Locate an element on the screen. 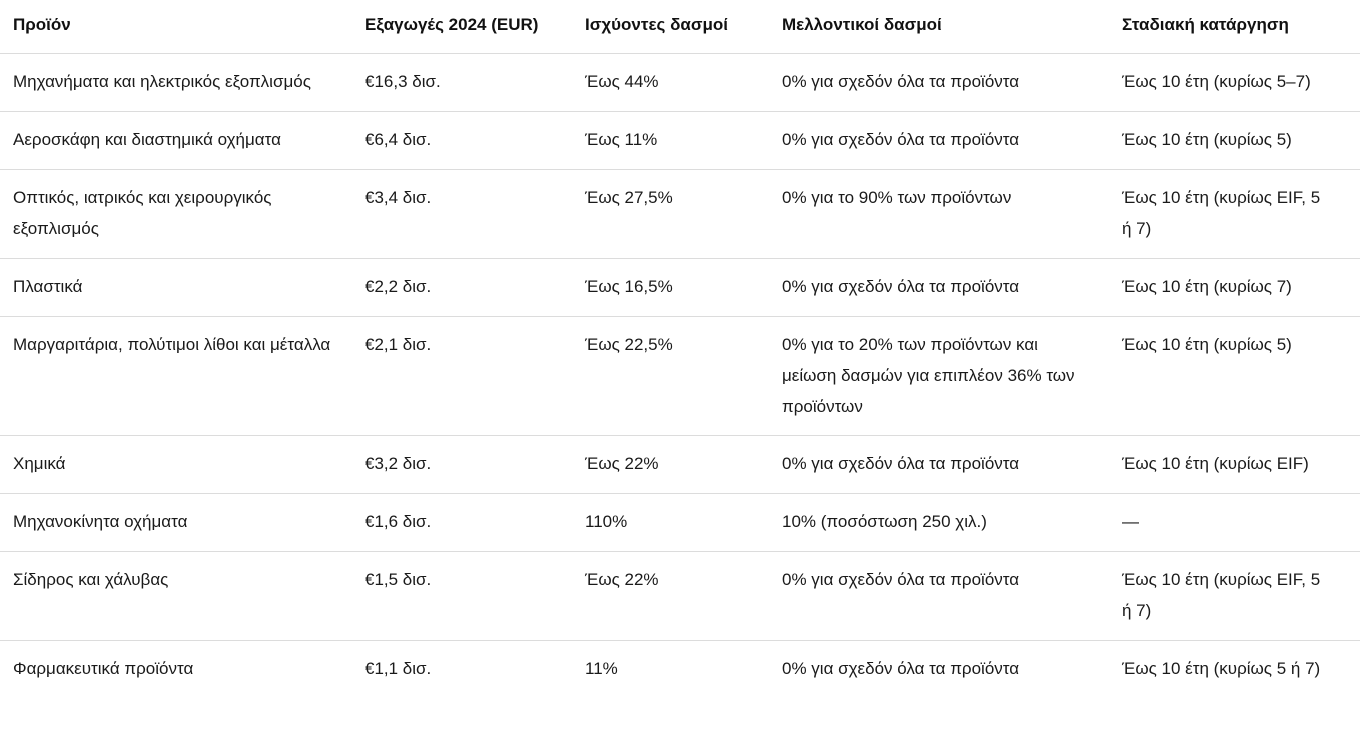 The width and height of the screenshot is (1360, 739). cell-current-tariffs: 110% is located at coordinates (683, 523).